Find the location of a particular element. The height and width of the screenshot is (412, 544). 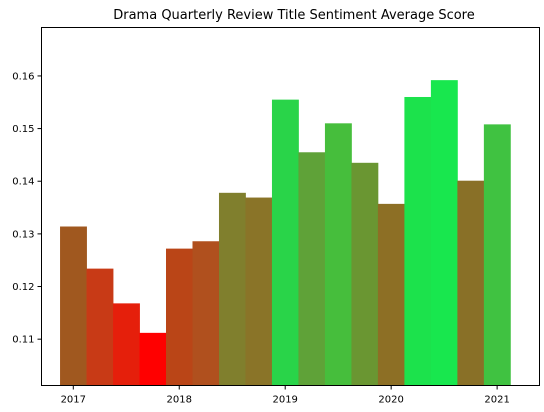

x-tick-label: 2017 is located at coordinates (73, 400).